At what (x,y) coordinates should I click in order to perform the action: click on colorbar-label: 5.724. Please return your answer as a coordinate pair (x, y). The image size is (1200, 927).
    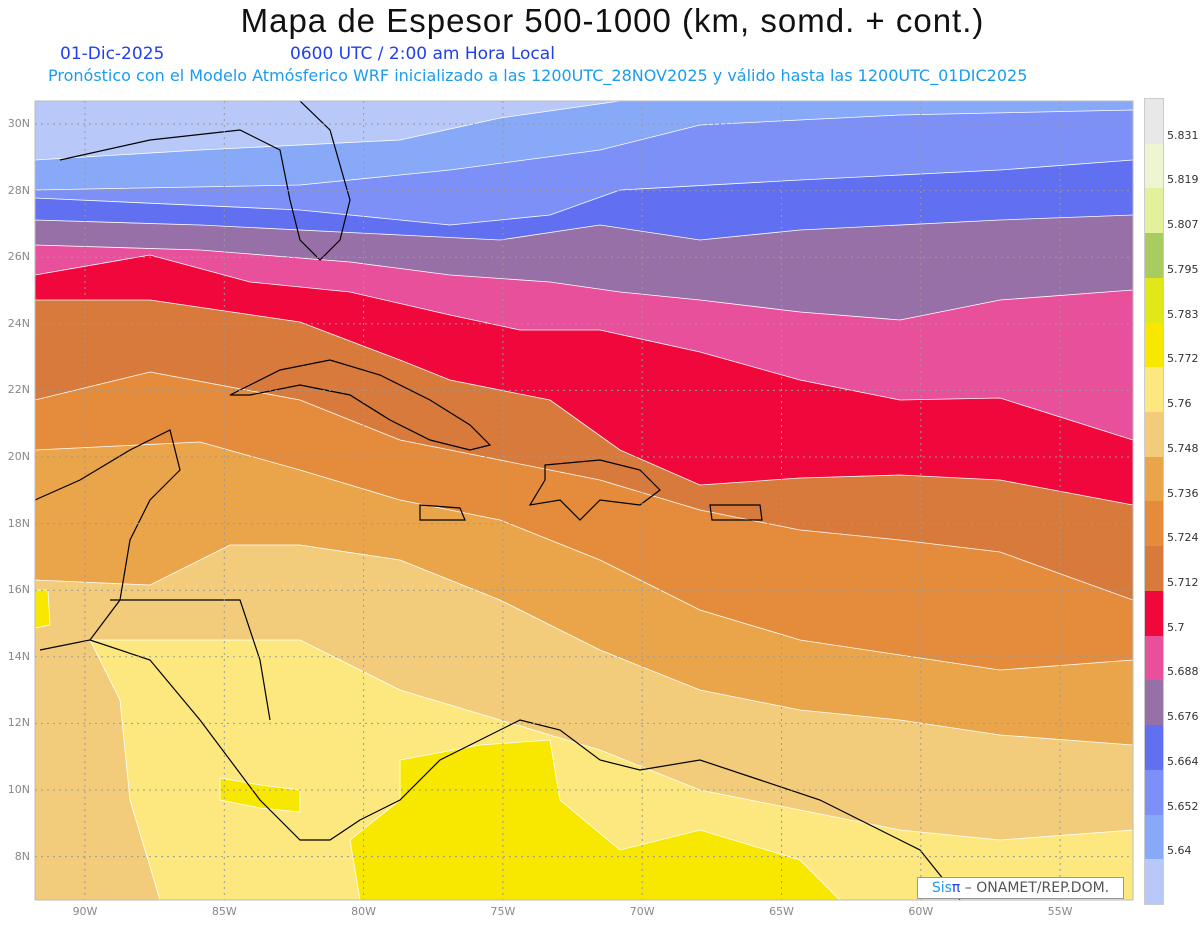
    Looking at the image, I should click on (1183, 538).